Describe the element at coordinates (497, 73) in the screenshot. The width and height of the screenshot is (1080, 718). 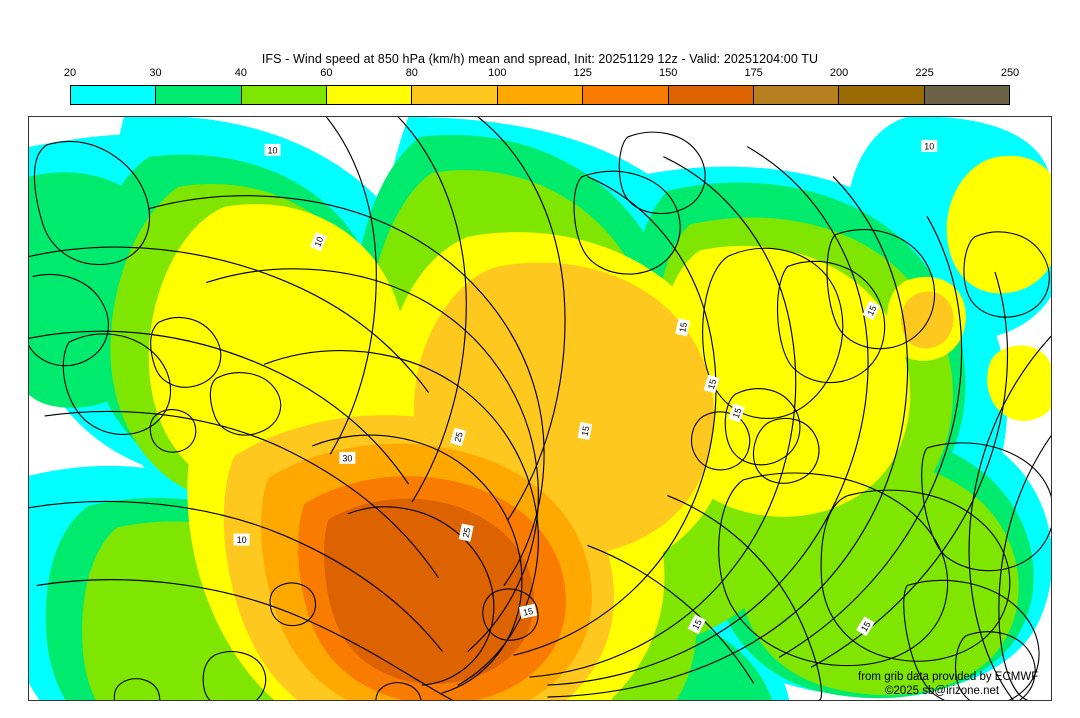
I see `colorbar-tick-100: 100` at that location.